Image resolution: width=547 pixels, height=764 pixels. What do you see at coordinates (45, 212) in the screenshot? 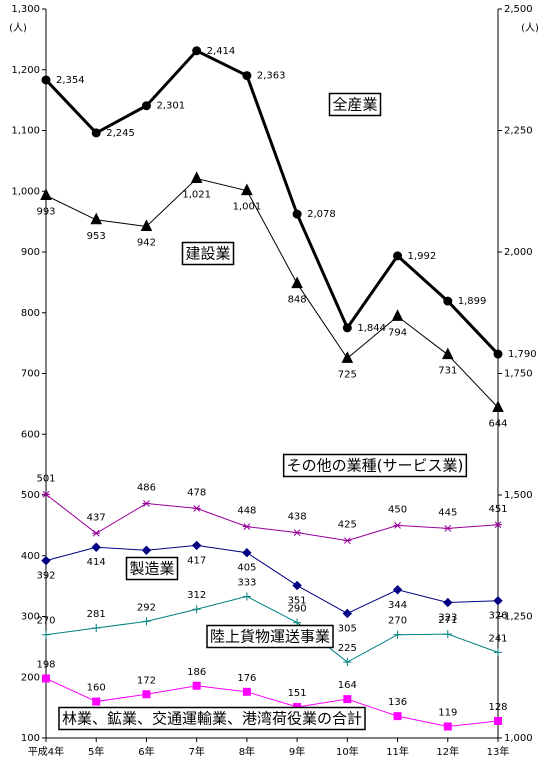
I see `data-label: 993` at bounding box center [45, 212].